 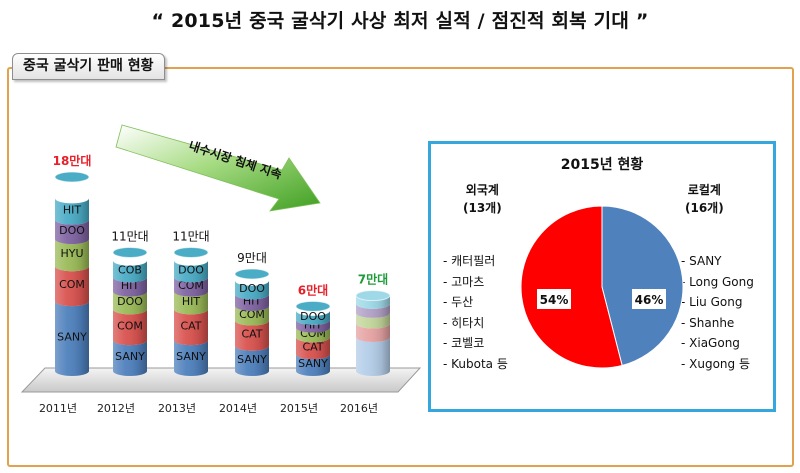 I want to click on bar-total-label: 7만대, so click(x=373, y=279).